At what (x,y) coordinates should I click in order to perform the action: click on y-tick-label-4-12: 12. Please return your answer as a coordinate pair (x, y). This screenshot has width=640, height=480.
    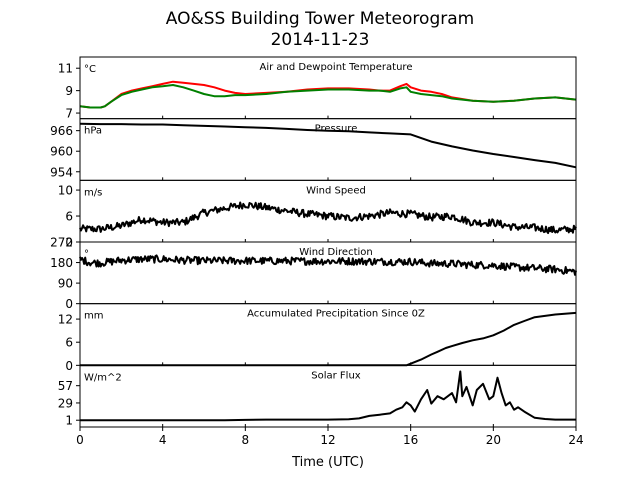
    Looking at the image, I should click on (65, 320).